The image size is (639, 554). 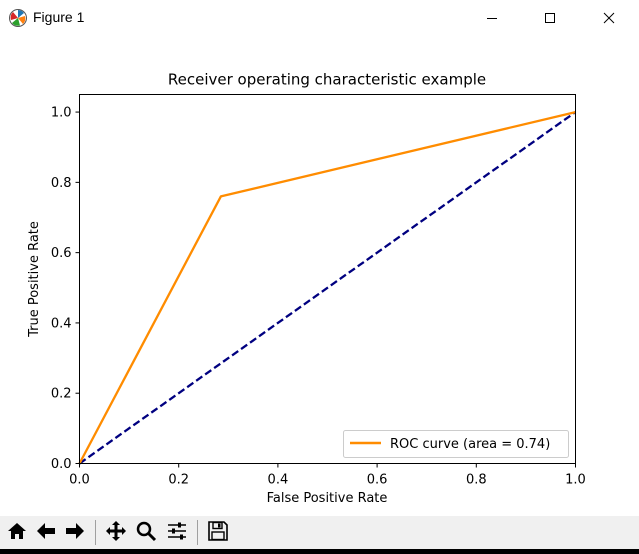 I want to click on y-tick-label: 0.6, so click(x=61, y=253).